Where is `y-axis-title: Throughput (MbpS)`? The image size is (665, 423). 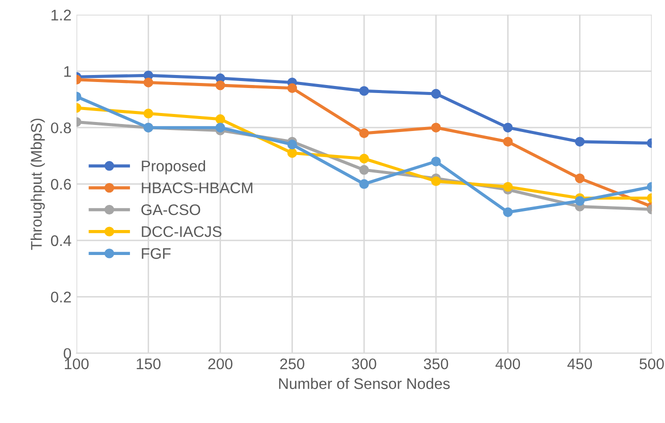 y-axis-title: Throughput (MbpS) is located at coordinates (37, 184).